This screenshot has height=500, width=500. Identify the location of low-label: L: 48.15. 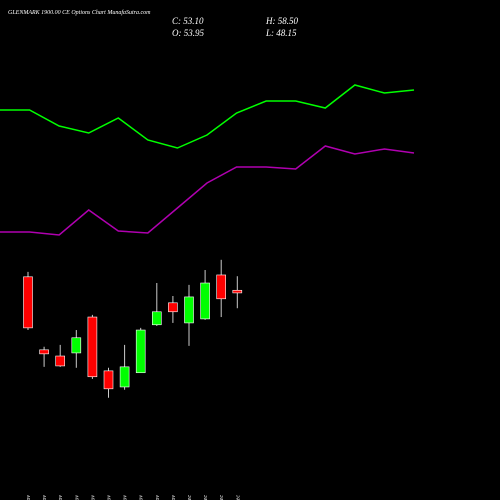
(281, 33).